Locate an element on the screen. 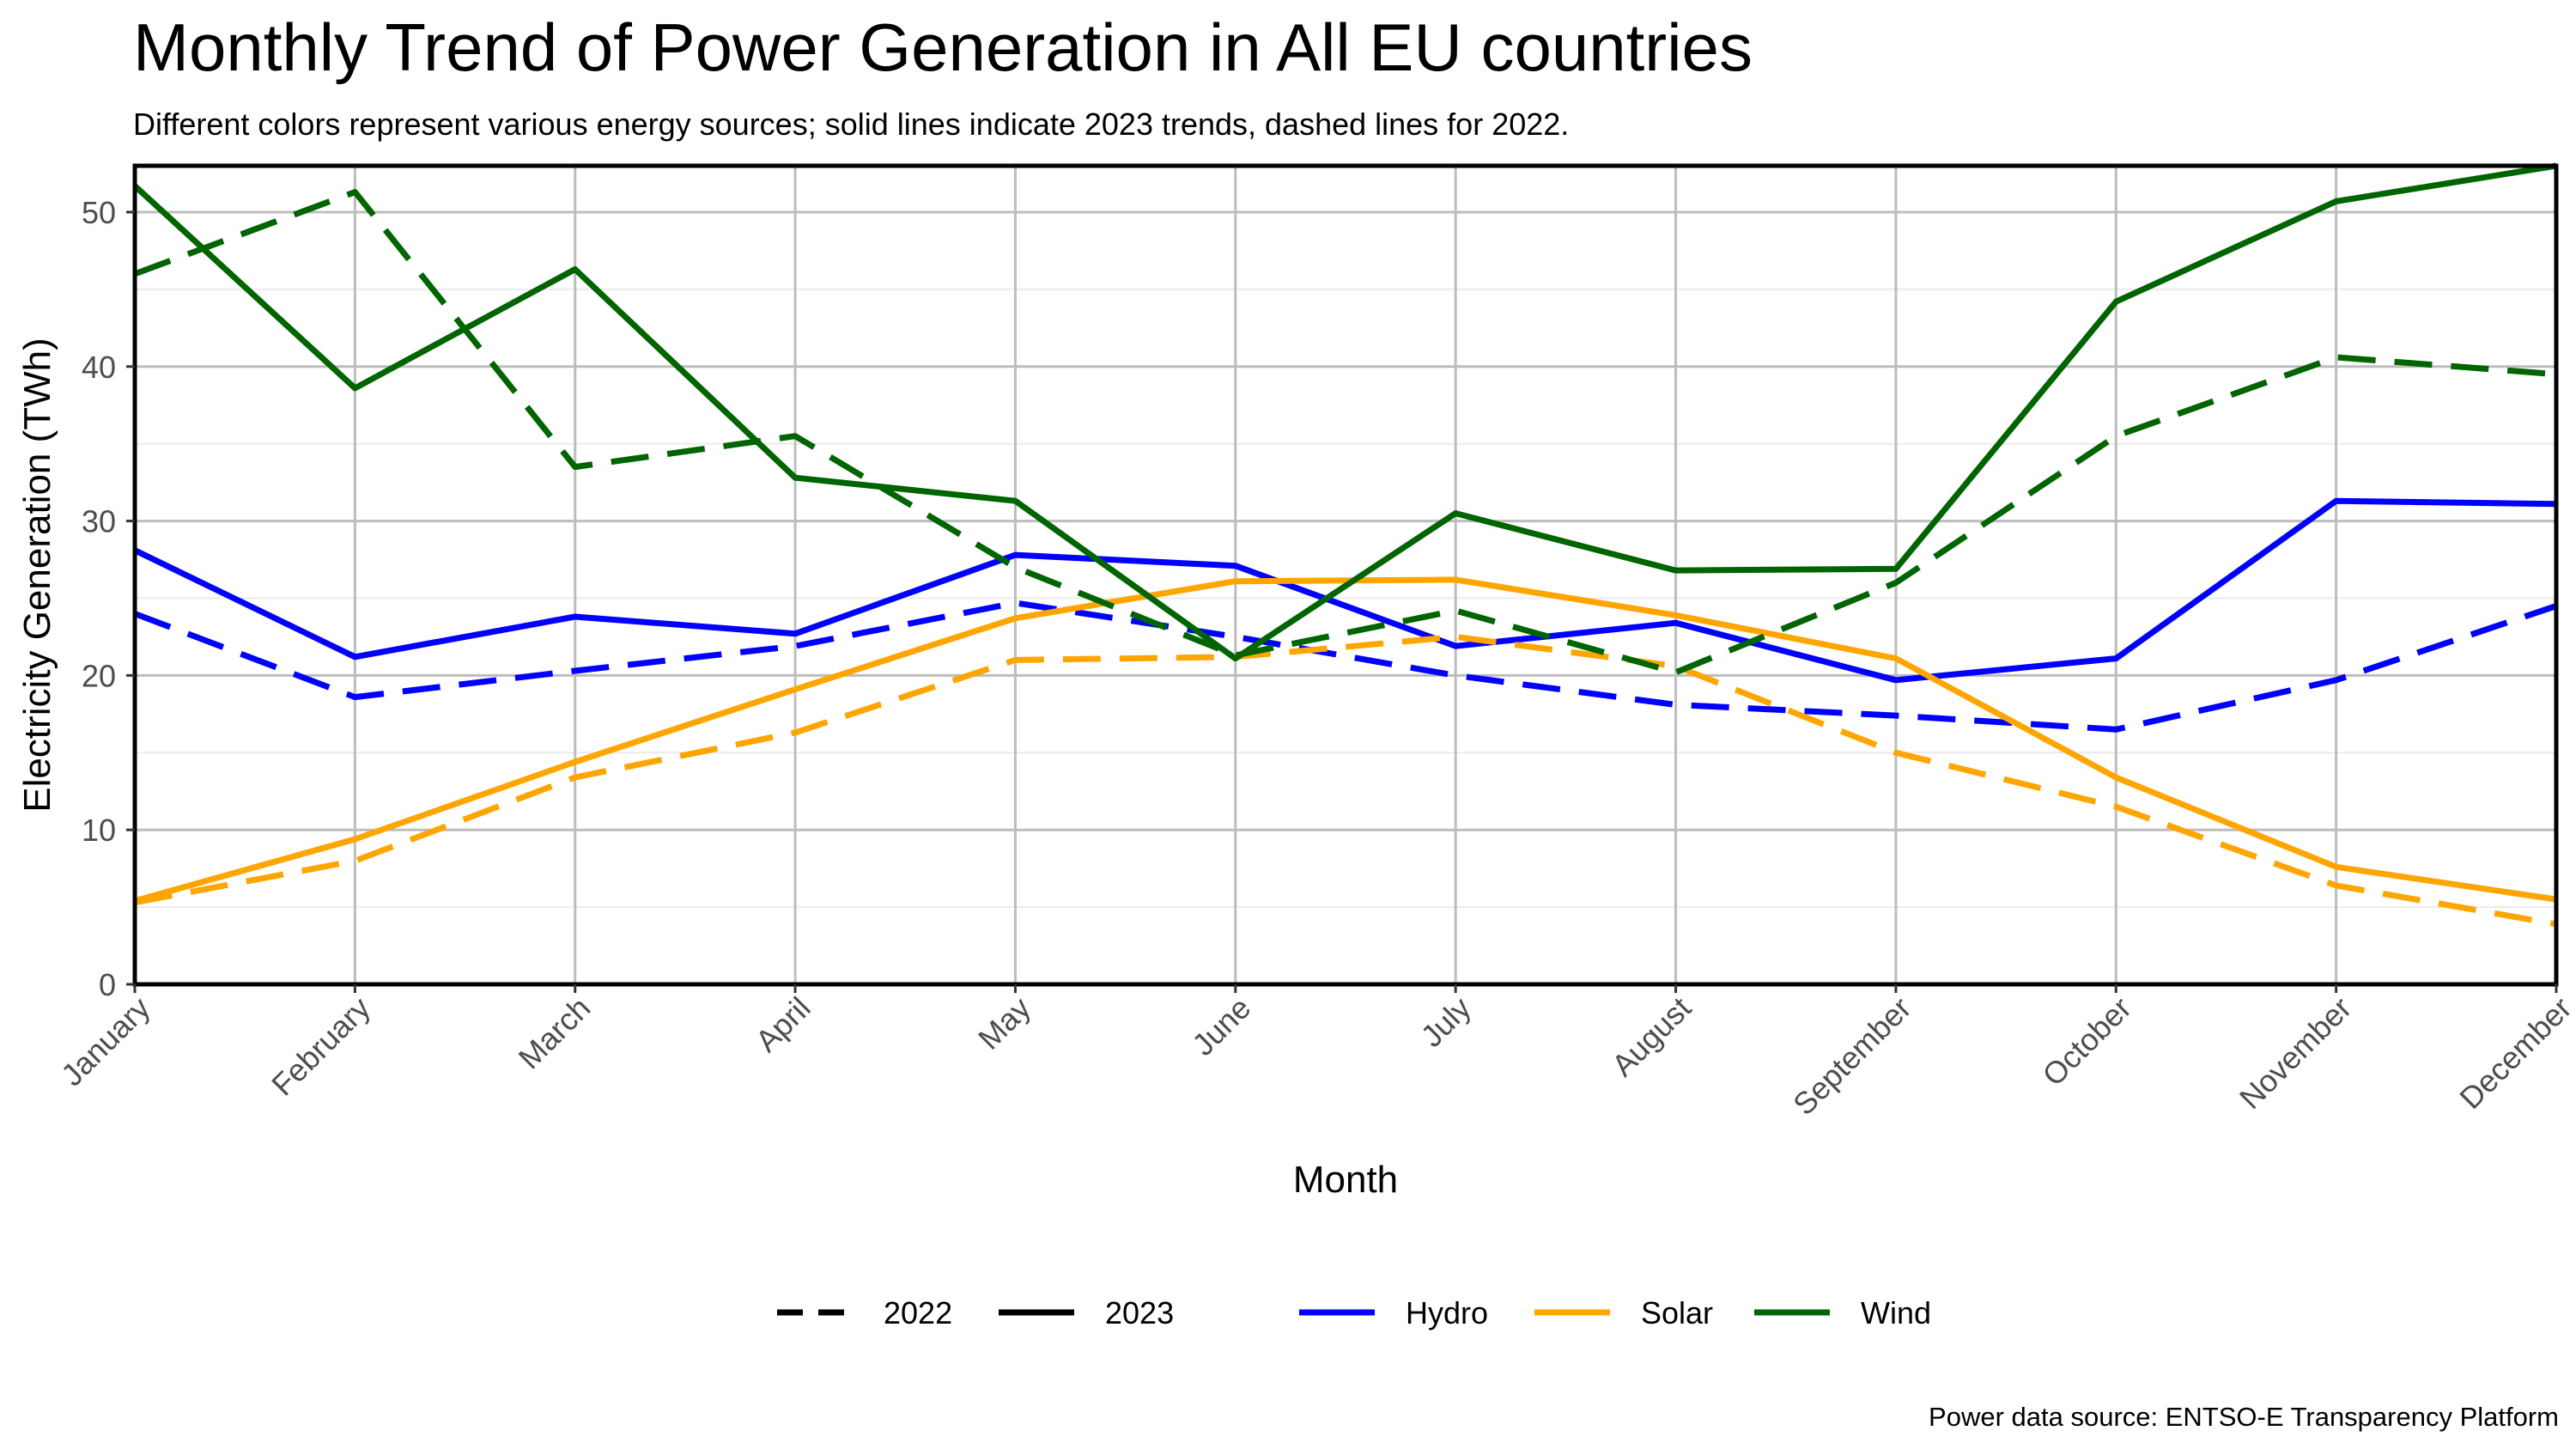  y-tick-label: 10 is located at coordinates (99, 830).